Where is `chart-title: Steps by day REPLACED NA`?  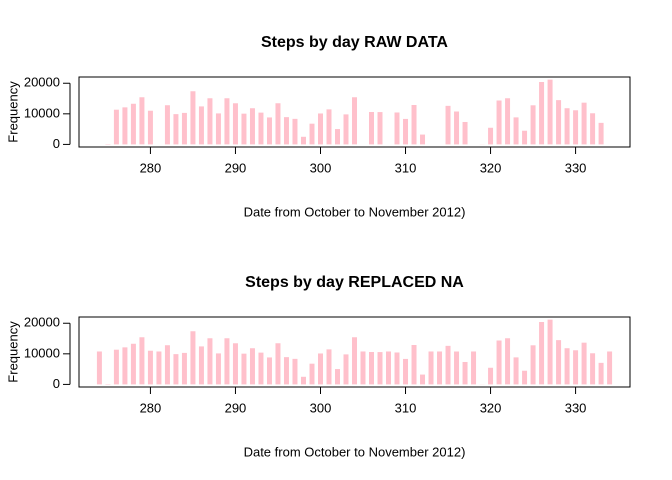 chart-title: Steps by day REPLACED NA is located at coordinates (354, 282).